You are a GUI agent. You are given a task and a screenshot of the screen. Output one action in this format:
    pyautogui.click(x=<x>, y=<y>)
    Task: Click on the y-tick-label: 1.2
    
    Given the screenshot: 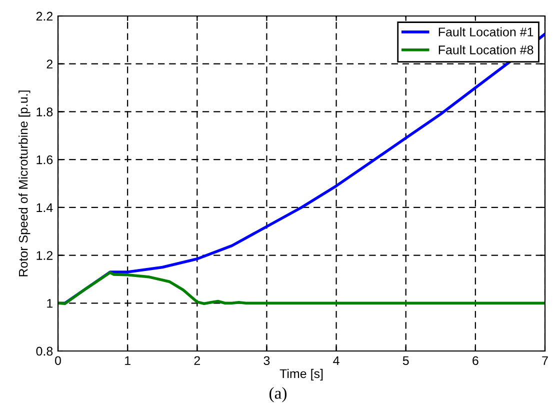 What is the action you would take?
    pyautogui.click(x=44, y=255)
    